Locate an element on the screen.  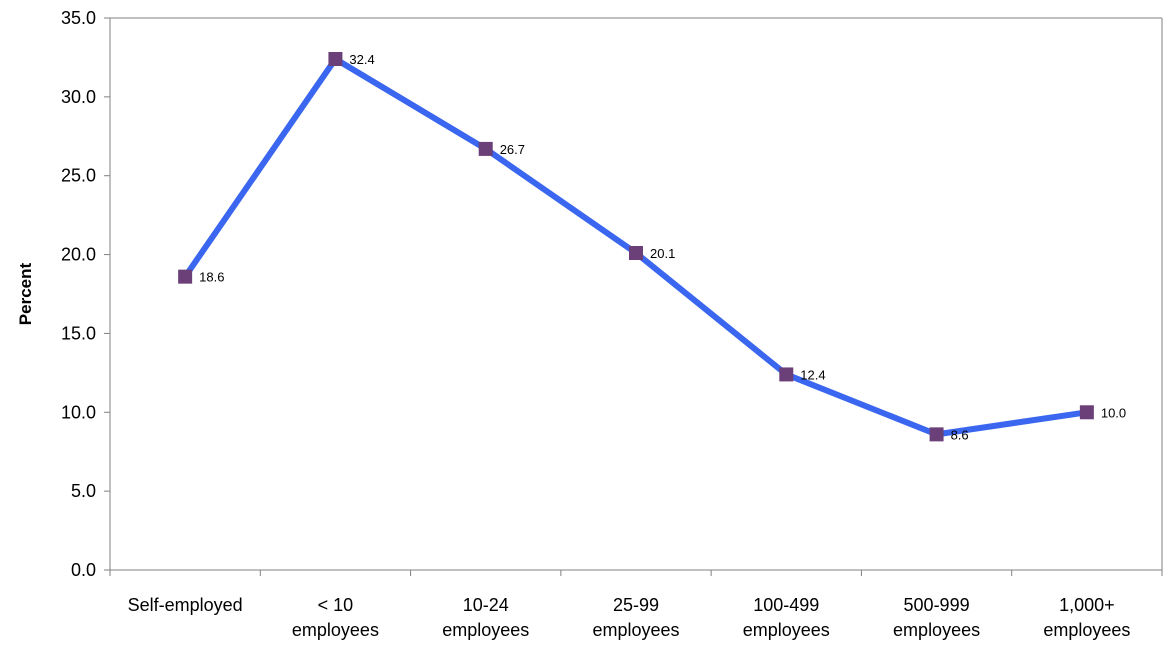
x-tick-label: Self-employed is located at coordinates (185, 605).